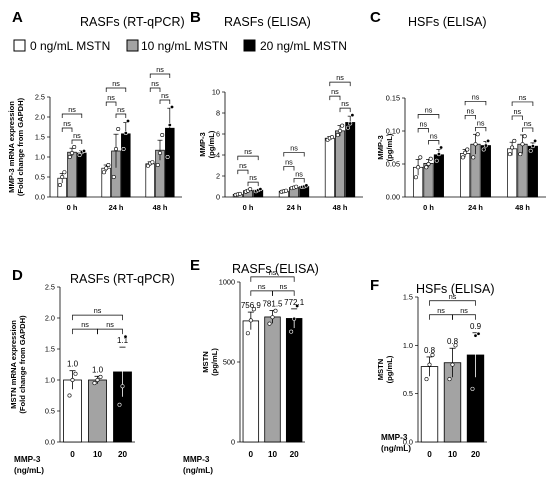 This screenshot has width=550, height=485. I want to click on panel-letter-b: B, so click(195, 17).